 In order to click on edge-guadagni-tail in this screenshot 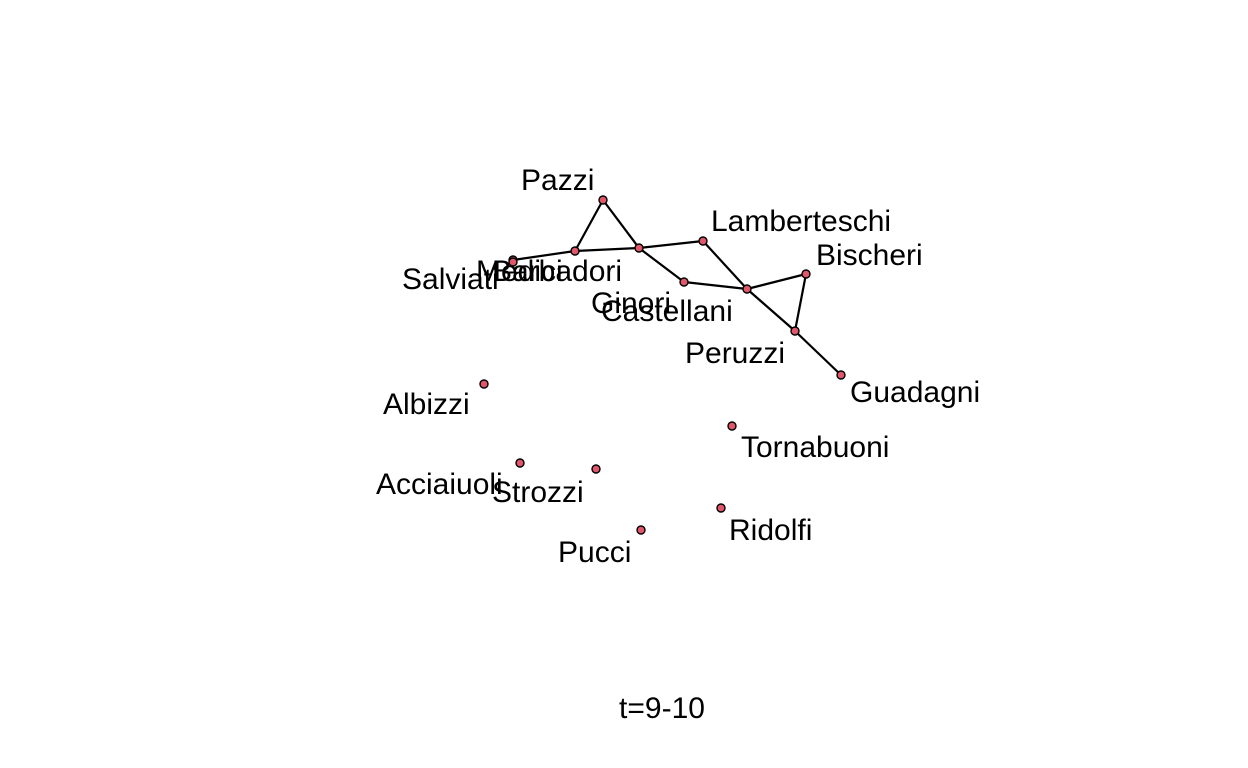, I will do `click(818, 353)`.